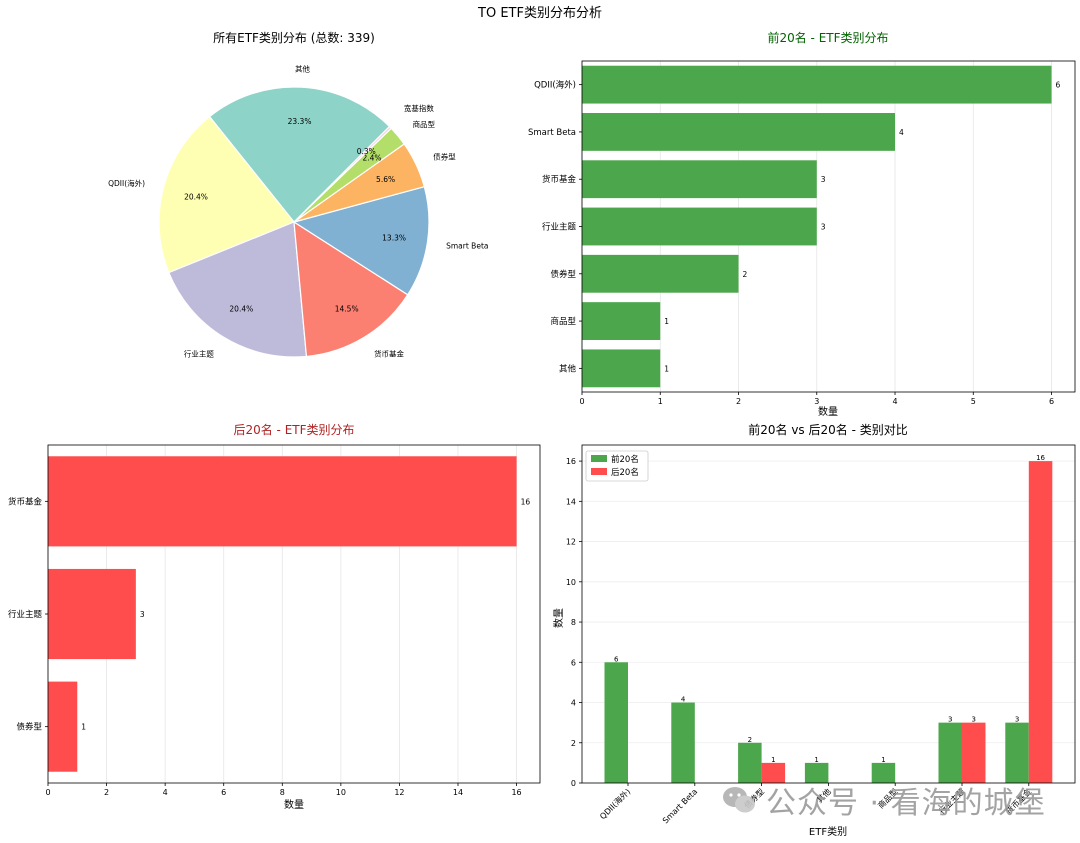 This screenshot has height=843, width=1080. I want to click on top20-title: 前20名 - ETF类别分布, so click(827, 37).